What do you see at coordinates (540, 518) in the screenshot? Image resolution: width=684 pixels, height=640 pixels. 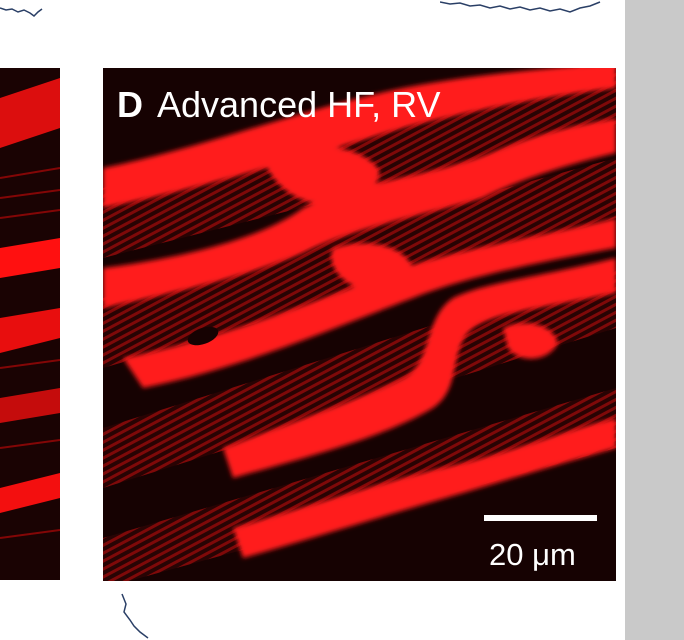 I see `scale-bar` at bounding box center [540, 518].